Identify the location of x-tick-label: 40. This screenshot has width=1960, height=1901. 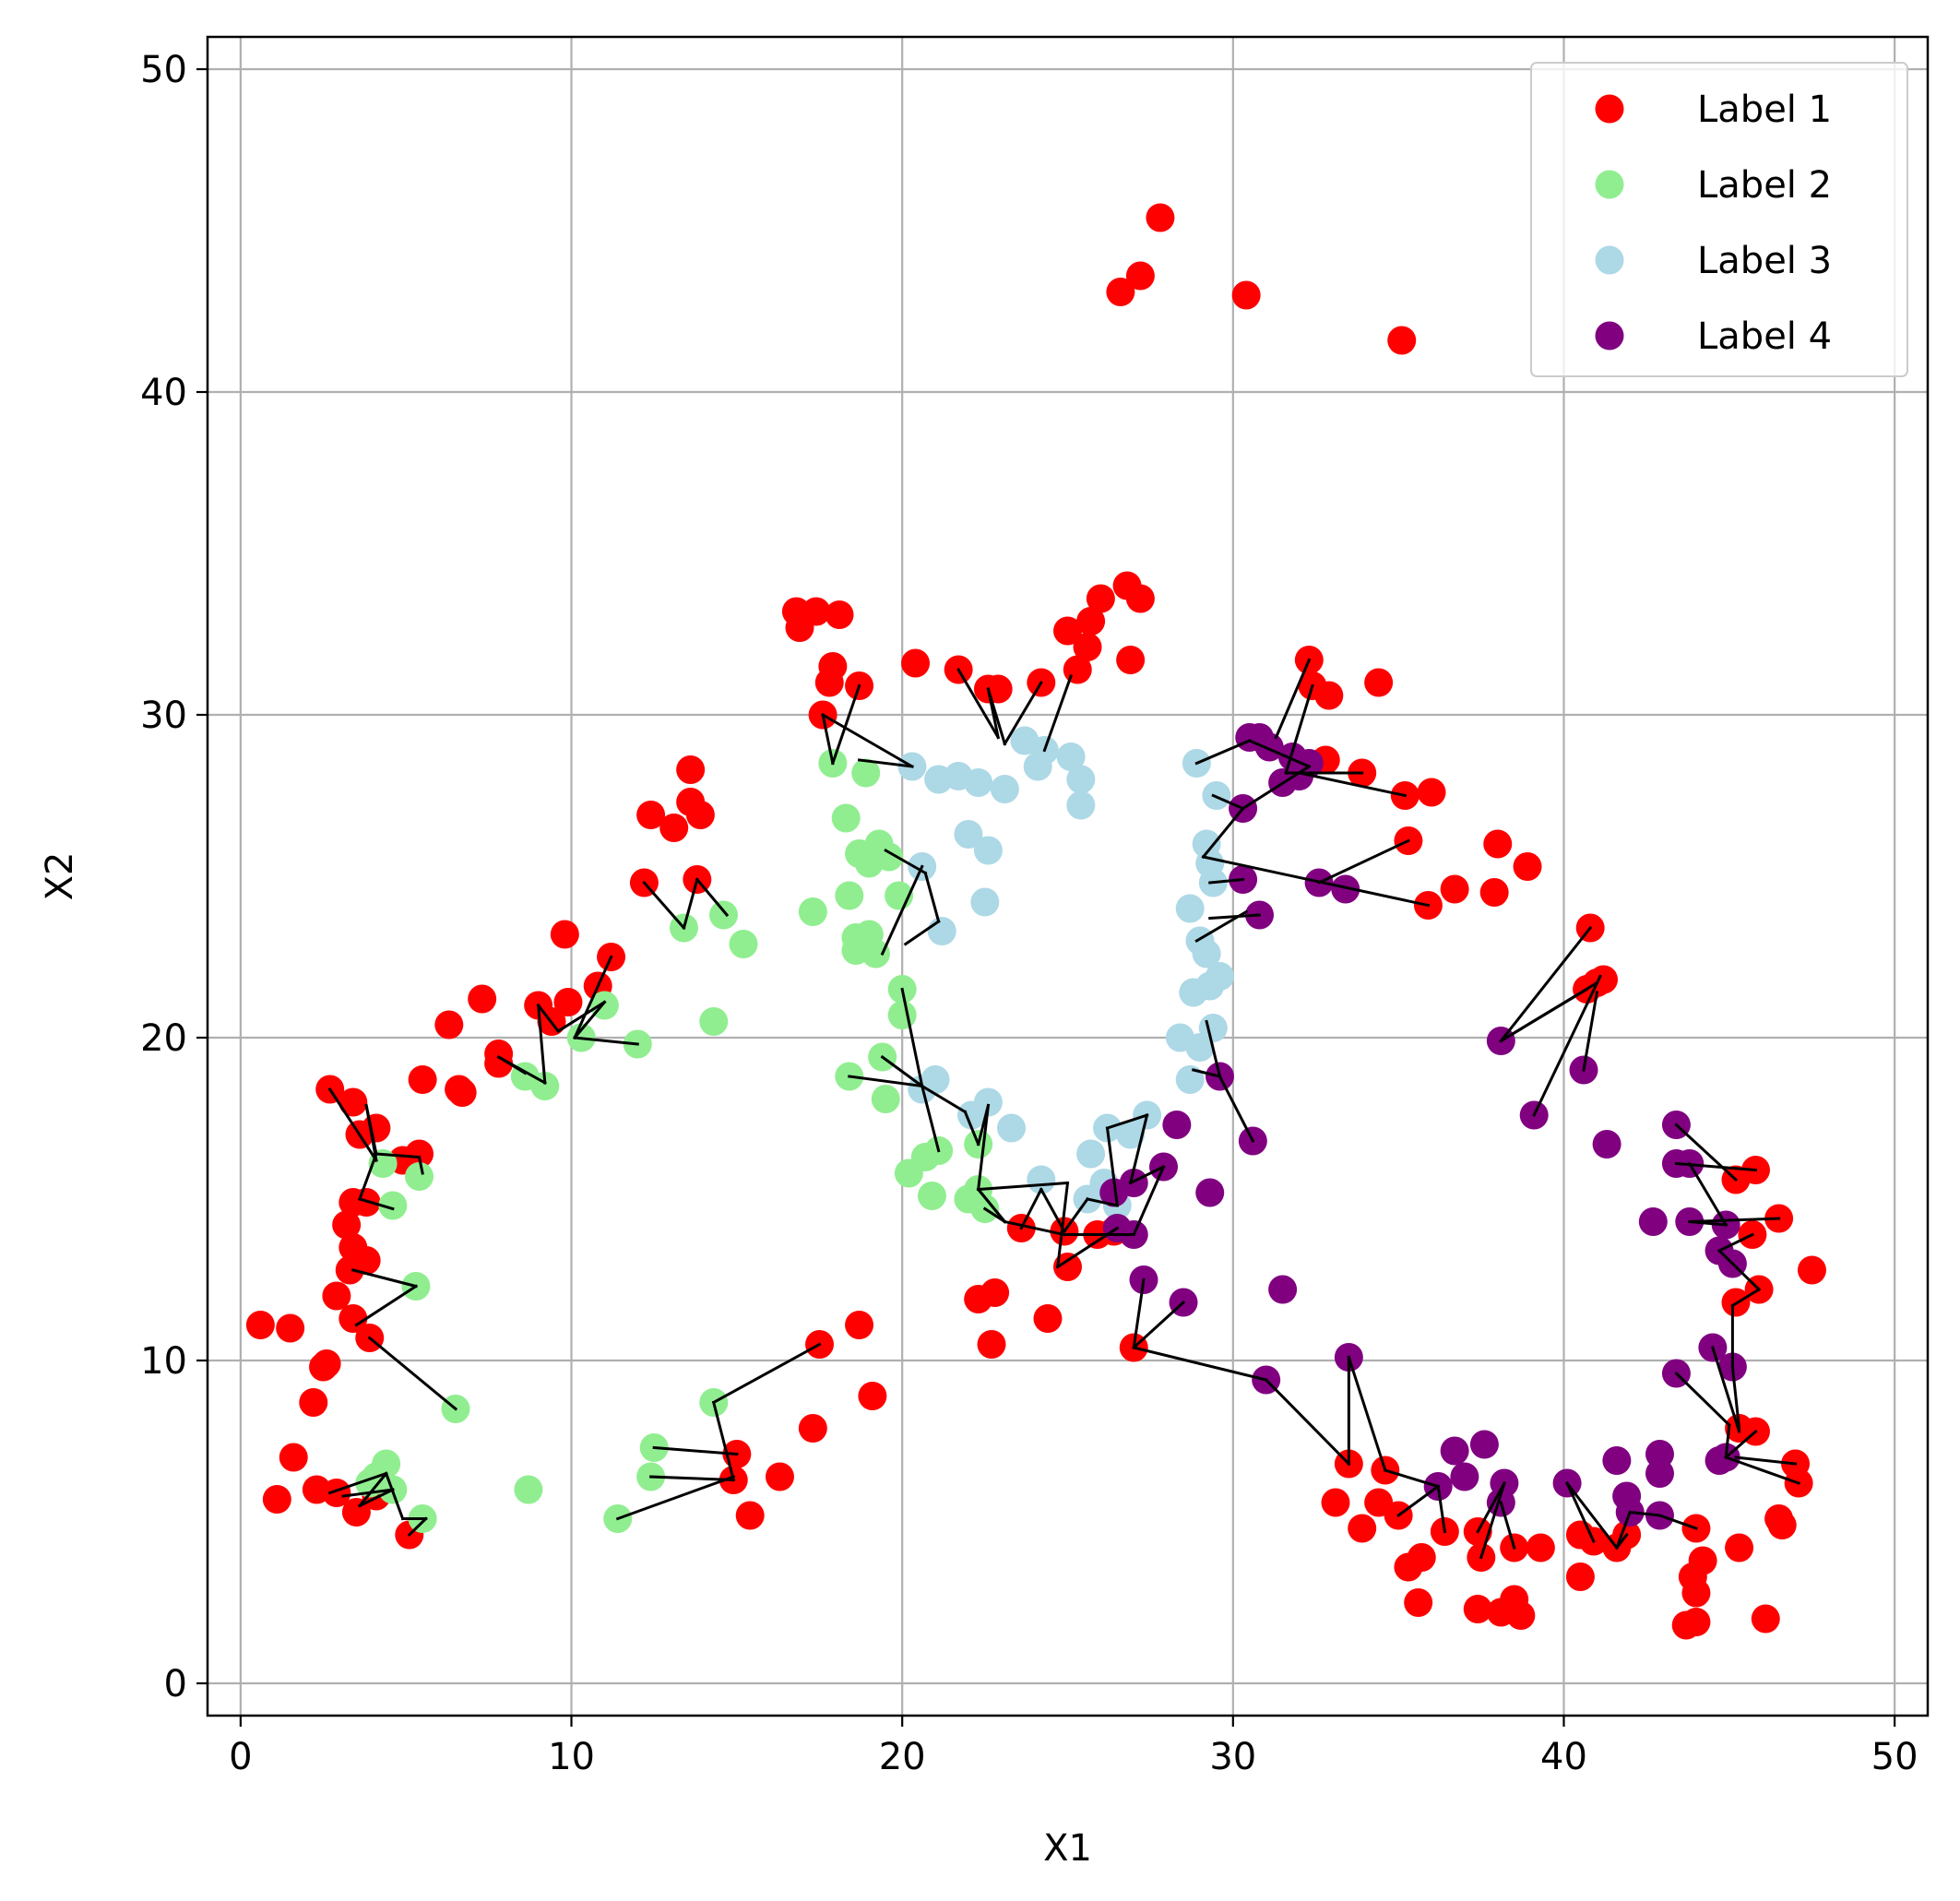
(1563, 1757).